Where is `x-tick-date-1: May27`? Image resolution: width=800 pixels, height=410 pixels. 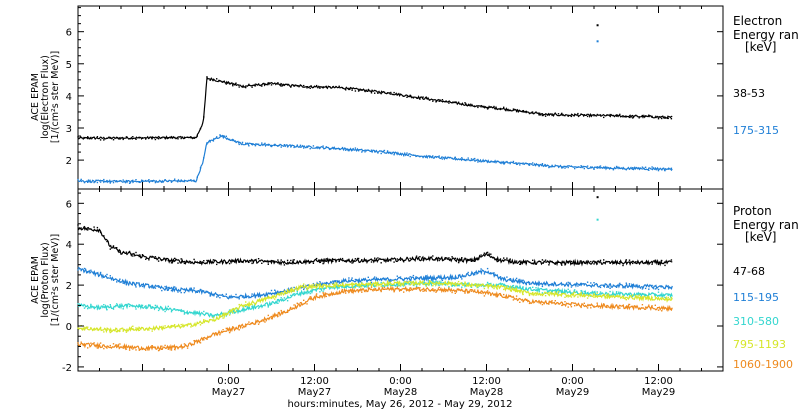 x-tick-date-1: May27 is located at coordinates (314, 392).